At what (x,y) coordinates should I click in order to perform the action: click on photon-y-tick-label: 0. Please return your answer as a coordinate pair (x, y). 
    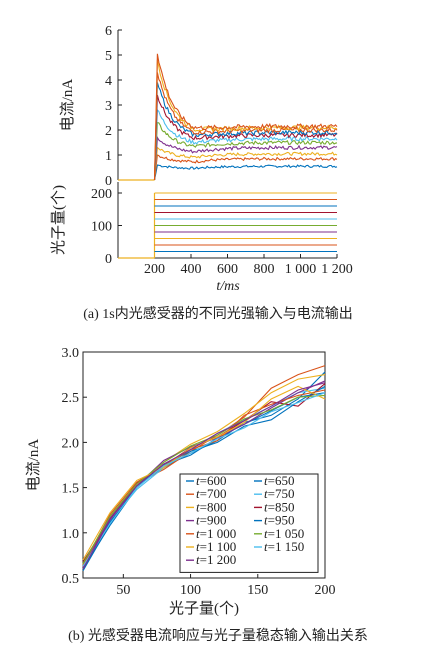
    Looking at the image, I should click on (108, 259).